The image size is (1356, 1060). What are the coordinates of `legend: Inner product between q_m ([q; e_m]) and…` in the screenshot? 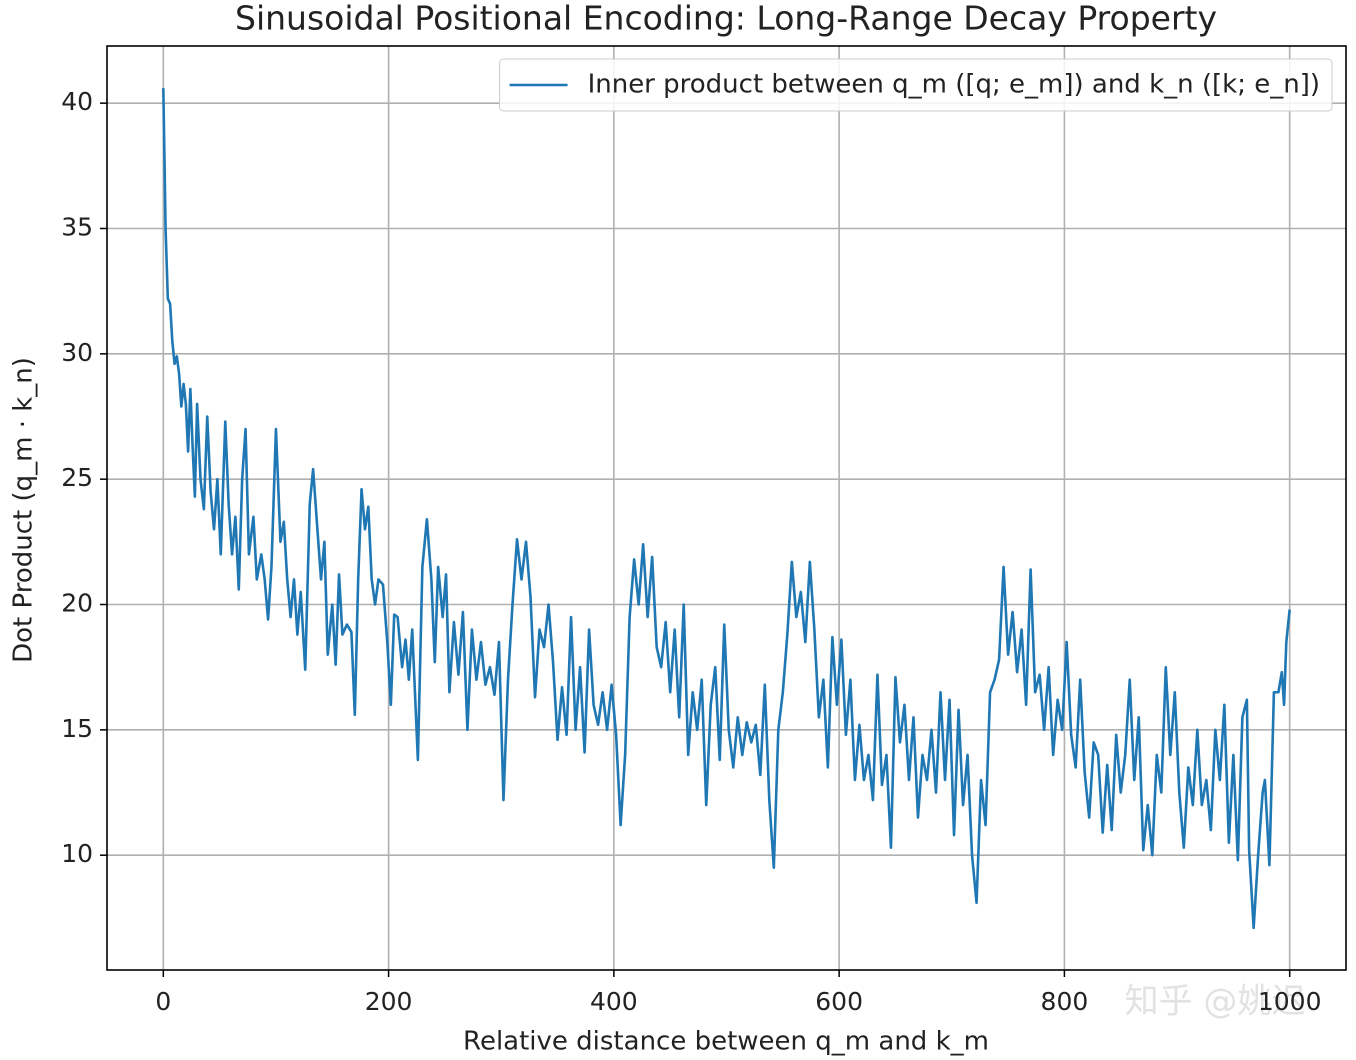 It's located at (916, 85).